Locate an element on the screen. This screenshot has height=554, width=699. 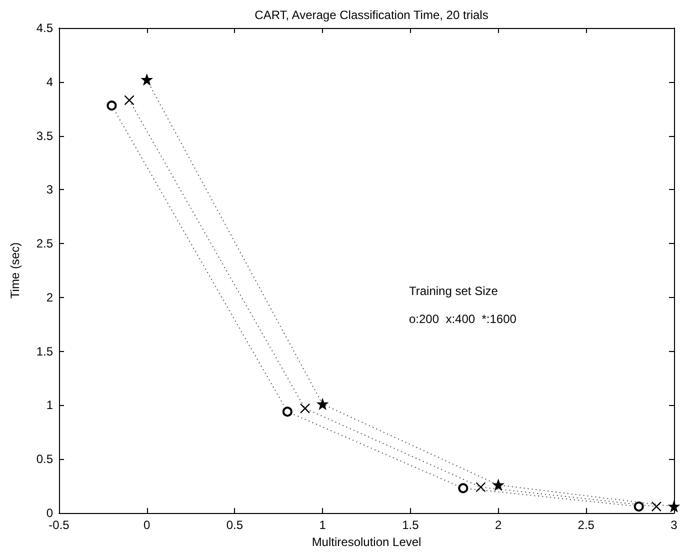
y-tick-label: 1.5 is located at coordinates (45, 351).